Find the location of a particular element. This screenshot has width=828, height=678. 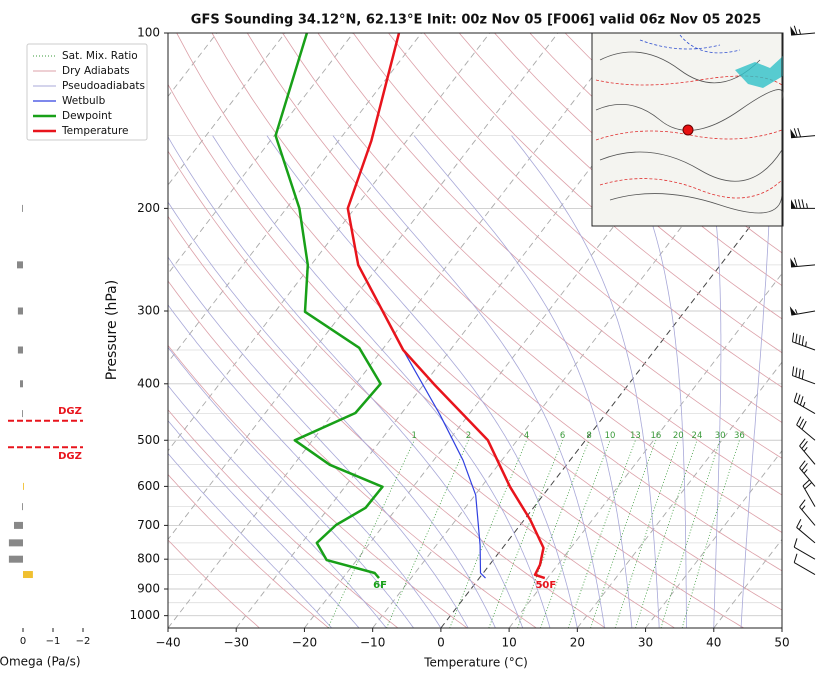

mixing-ratio-label: 30 is located at coordinates (720, 436).